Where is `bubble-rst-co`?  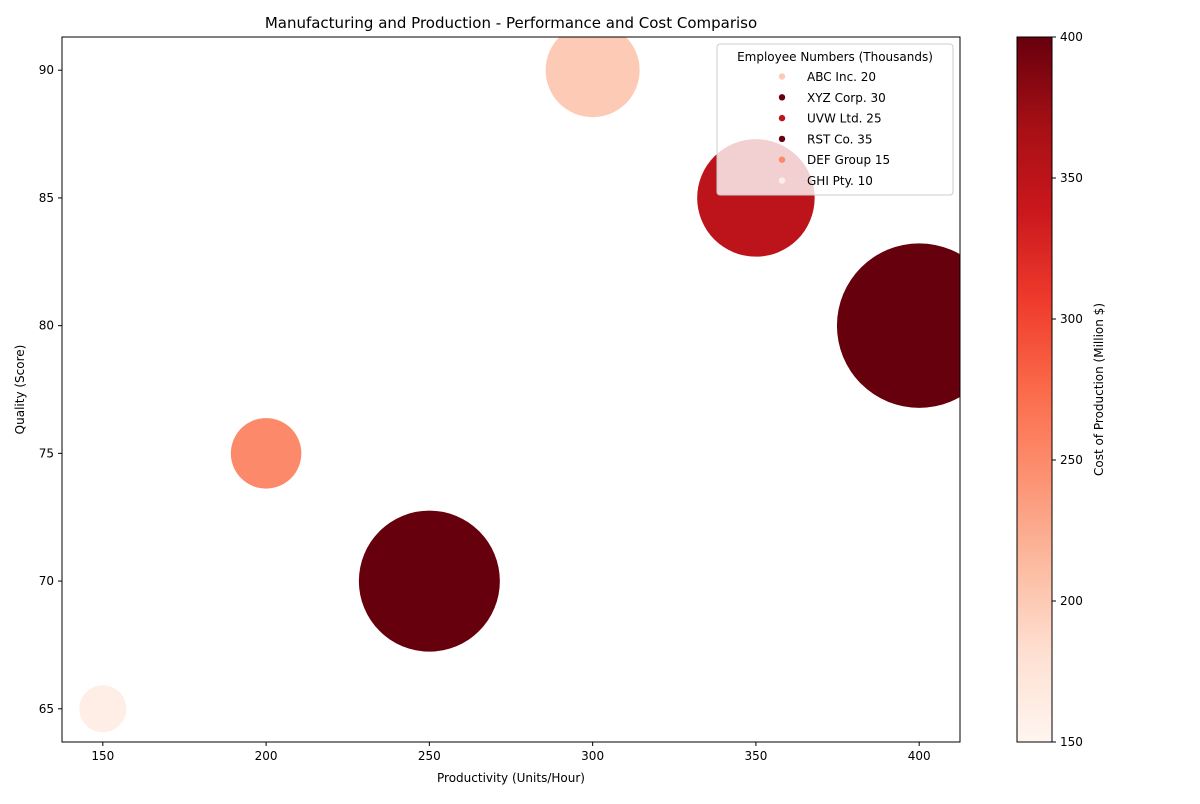
bubble-rst-co is located at coordinates (898, 325).